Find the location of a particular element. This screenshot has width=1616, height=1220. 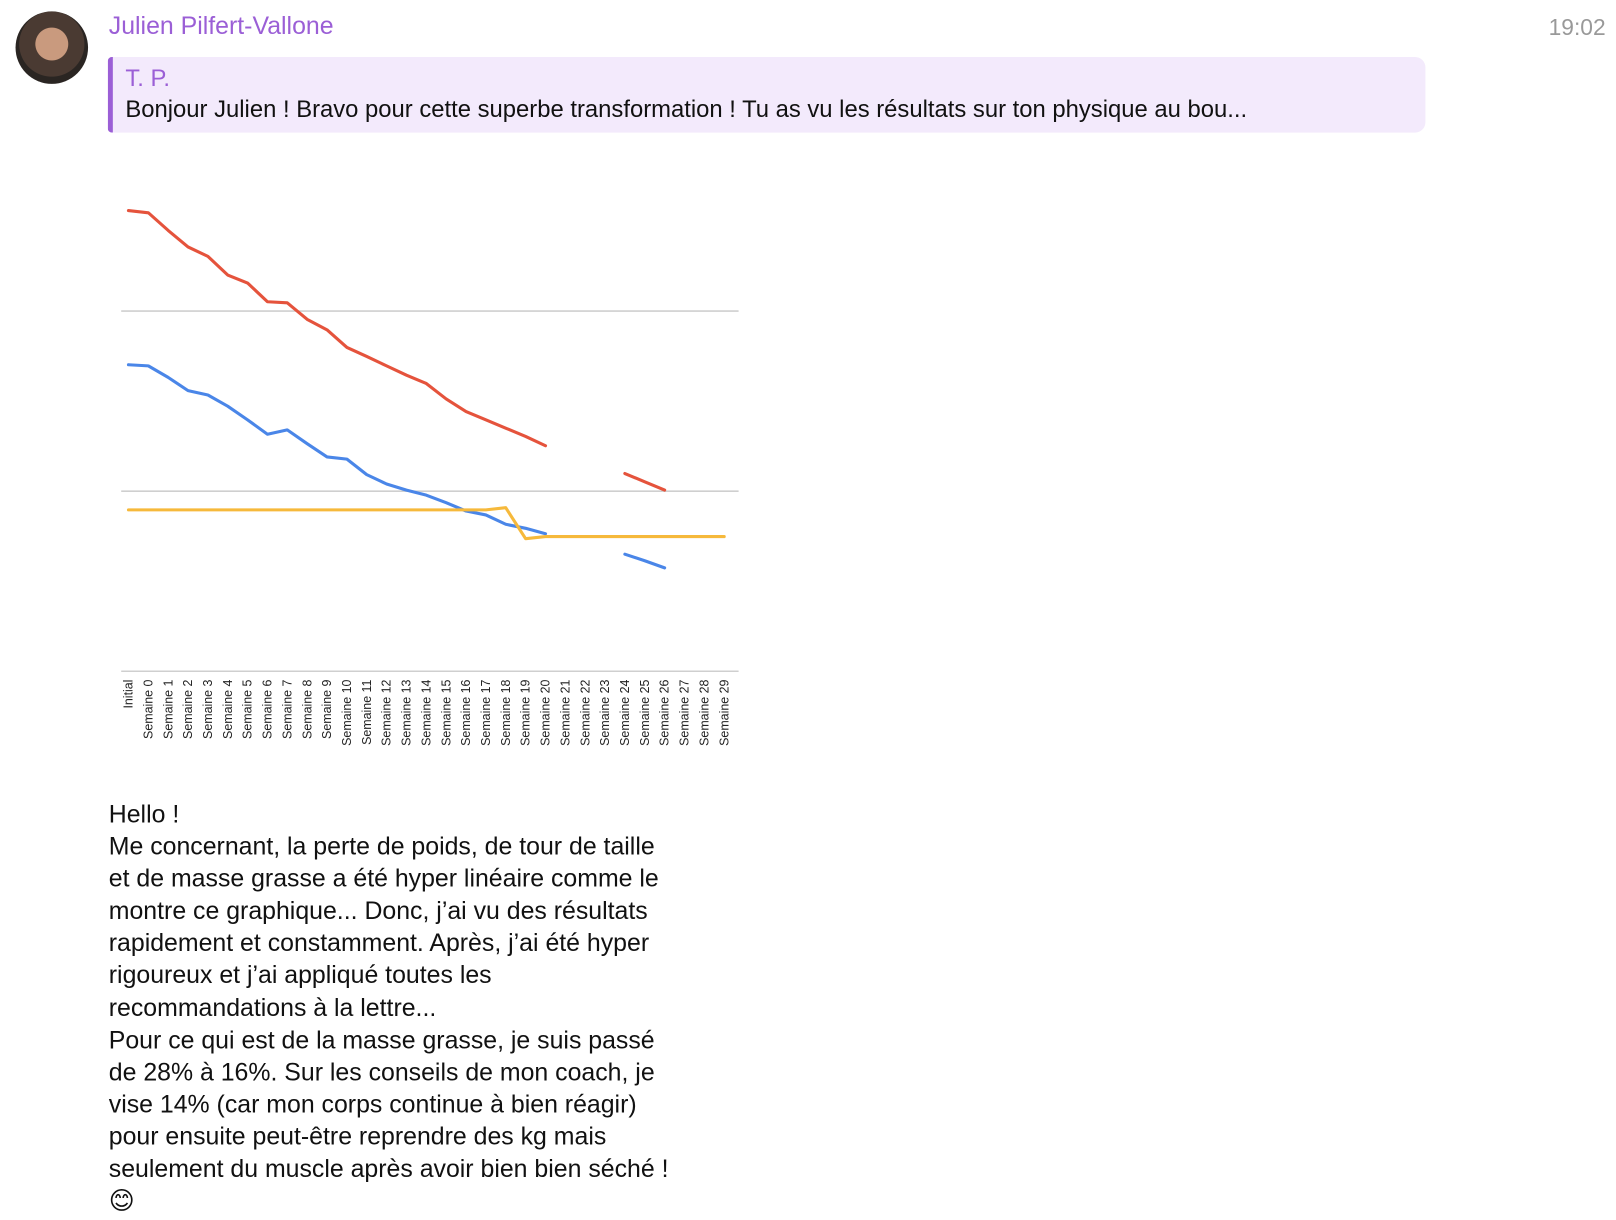

x-tick-label: Semaine 16 is located at coordinates (466, 712).